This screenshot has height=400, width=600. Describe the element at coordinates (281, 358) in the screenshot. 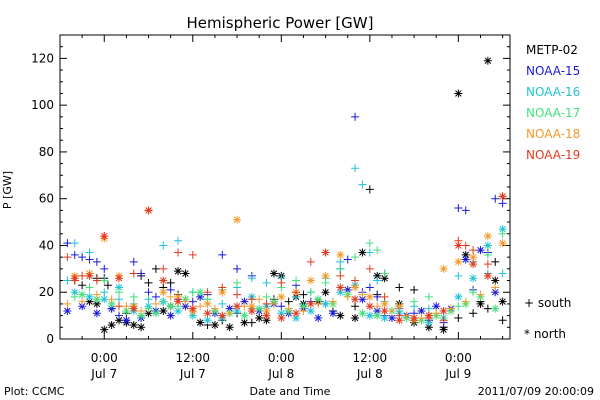

I see `x-tick-time: 0:00` at that location.